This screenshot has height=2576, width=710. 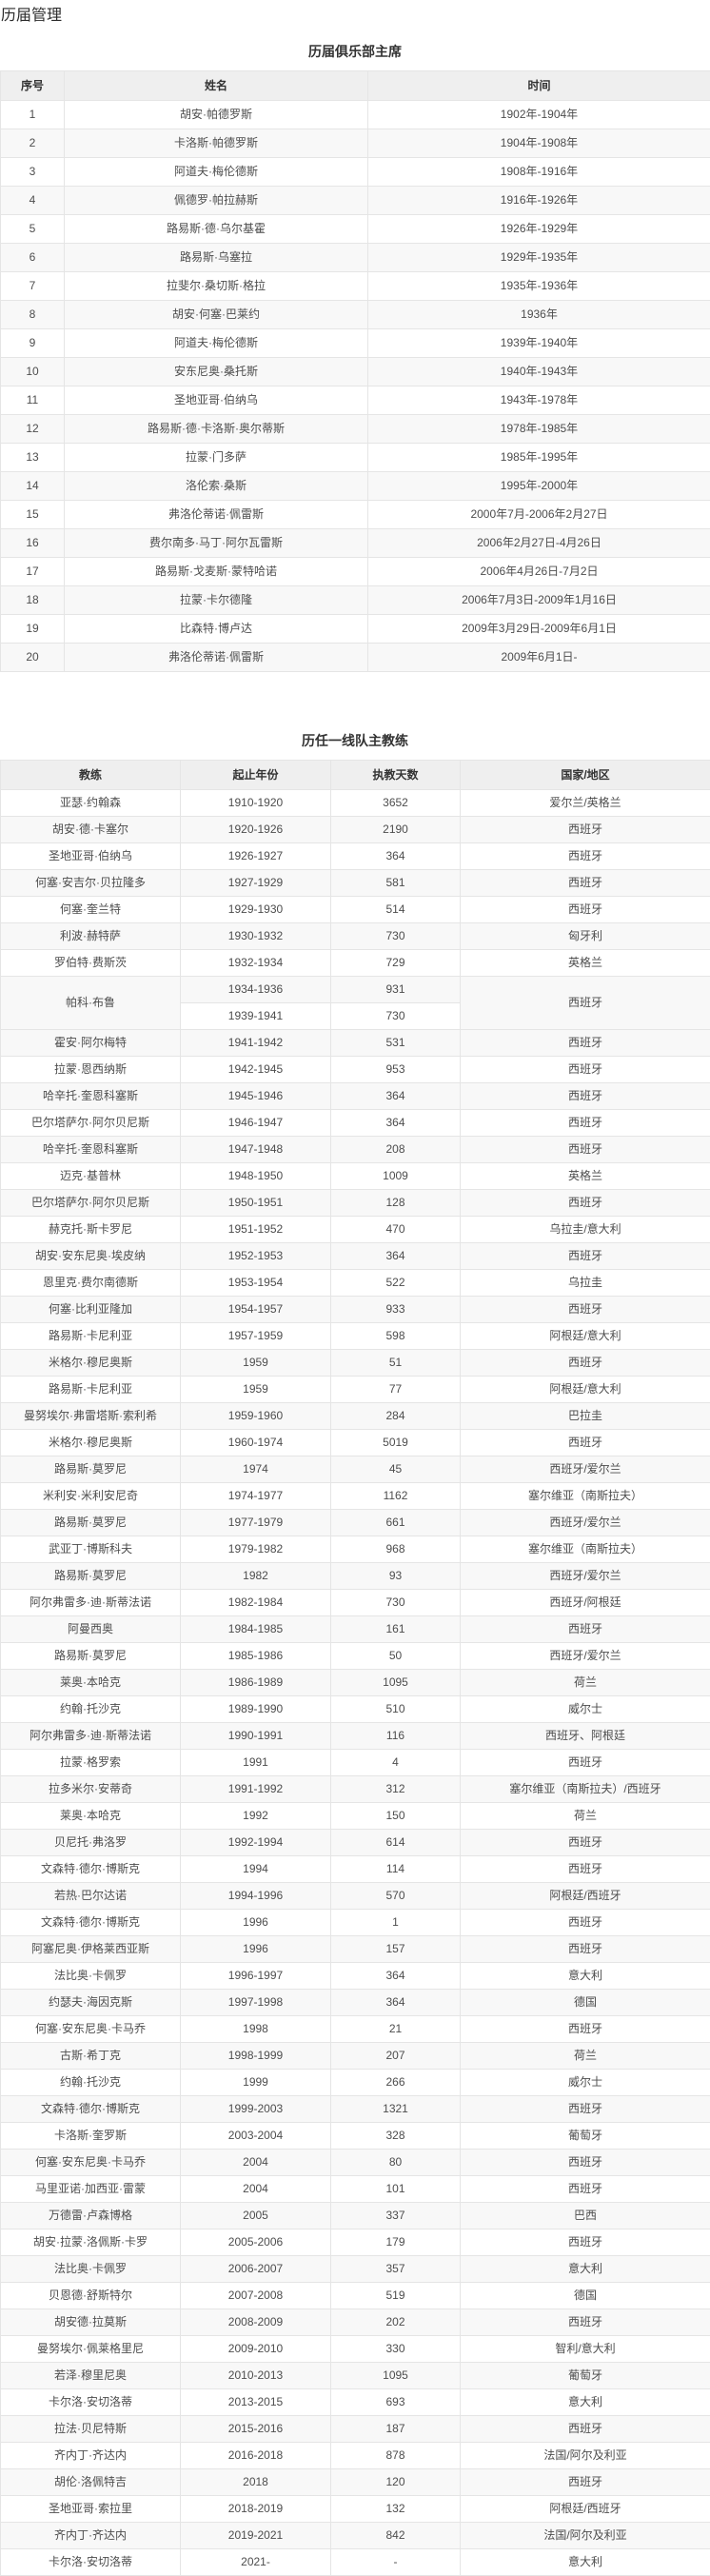 I want to click on coach-country-cell: 荷兰, so click(x=585, y=1816).